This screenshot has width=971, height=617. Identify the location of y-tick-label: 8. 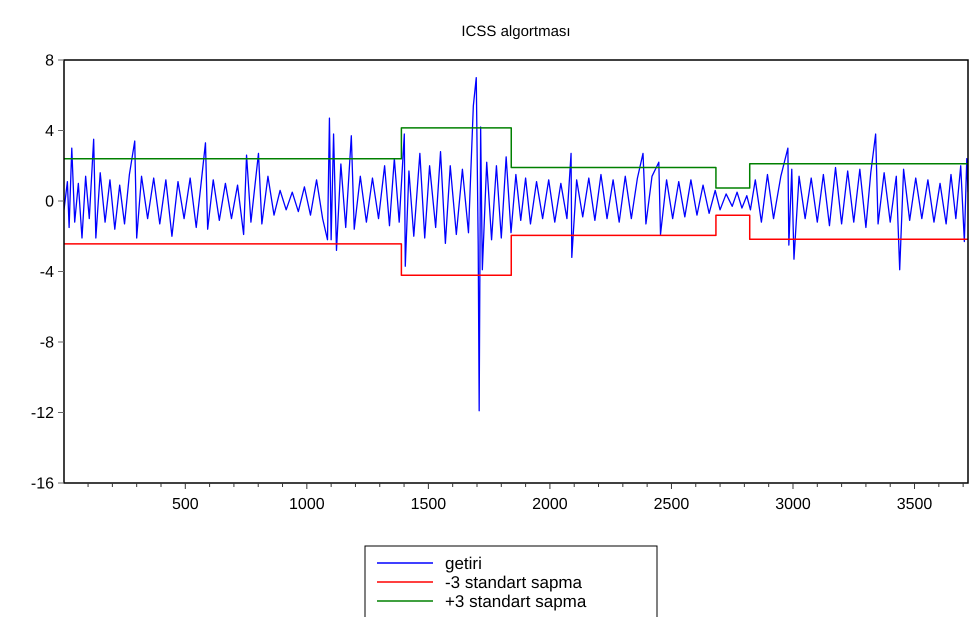
(49, 61).